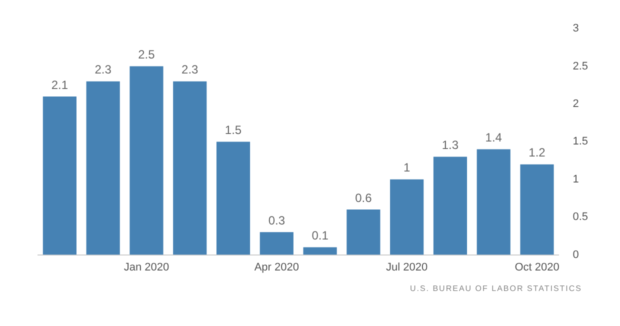 The height and width of the screenshot is (326, 620). I want to click on x-tick-label: Apr 2020, so click(276, 267).